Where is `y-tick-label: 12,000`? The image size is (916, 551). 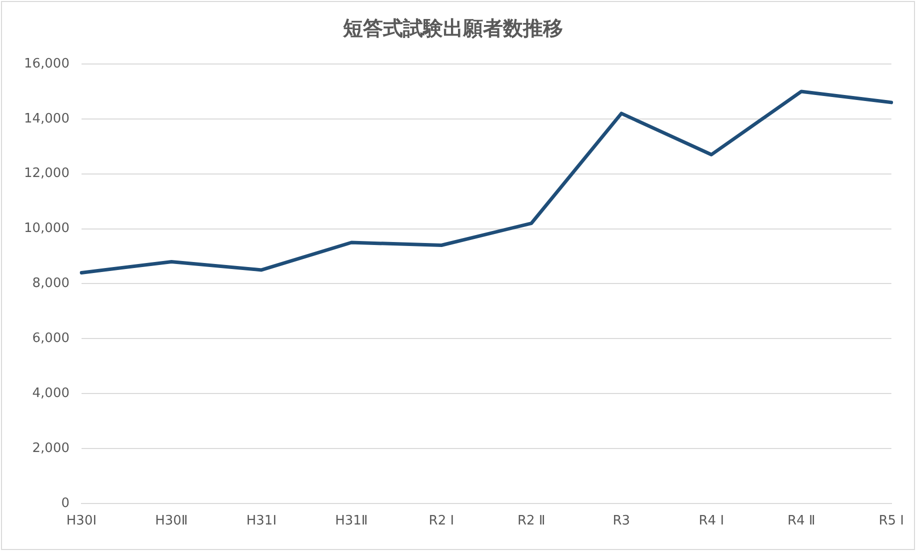
y-tick-label: 12,000 is located at coordinates (47, 174).